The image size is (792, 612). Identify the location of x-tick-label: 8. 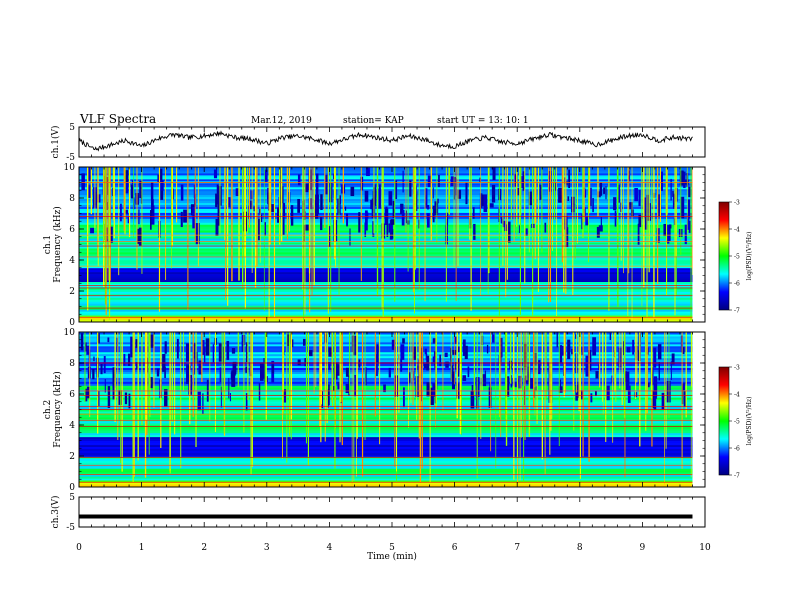
(580, 548).